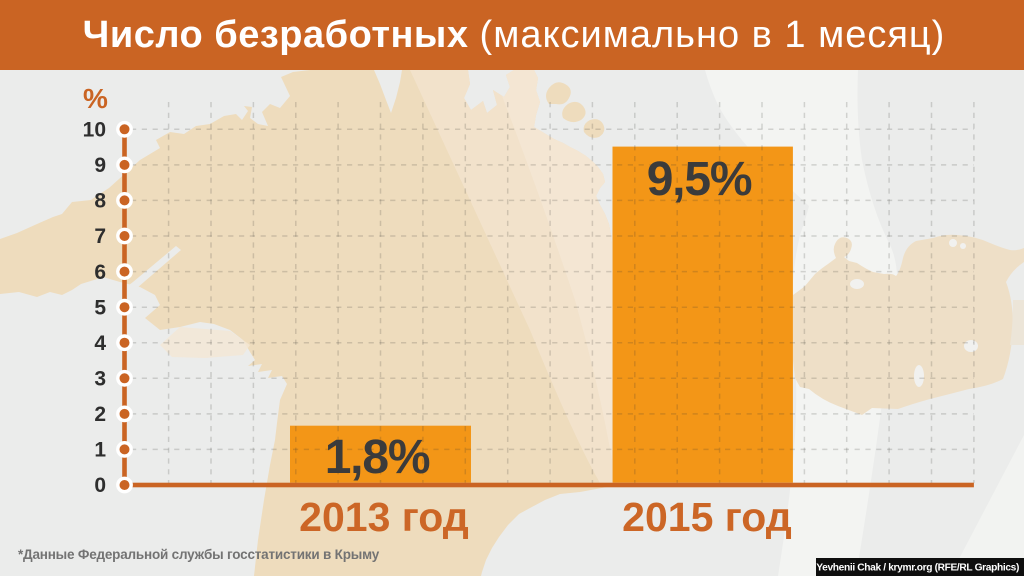 The width and height of the screenshot is (1024, 576). Describe the element at coordinates (100, 379) in the screenshot. I see `svg-text: 3` at that location.